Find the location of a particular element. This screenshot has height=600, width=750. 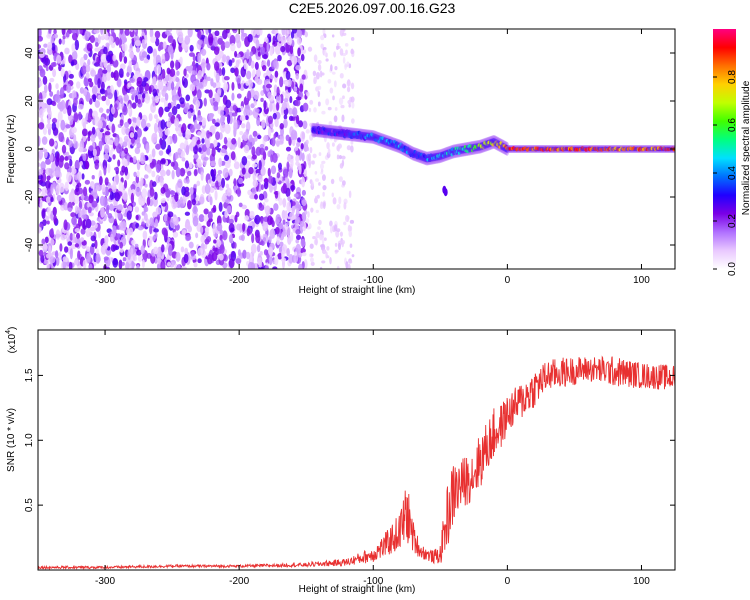

svg-text: (x104) is located at coordinates (11, 340).